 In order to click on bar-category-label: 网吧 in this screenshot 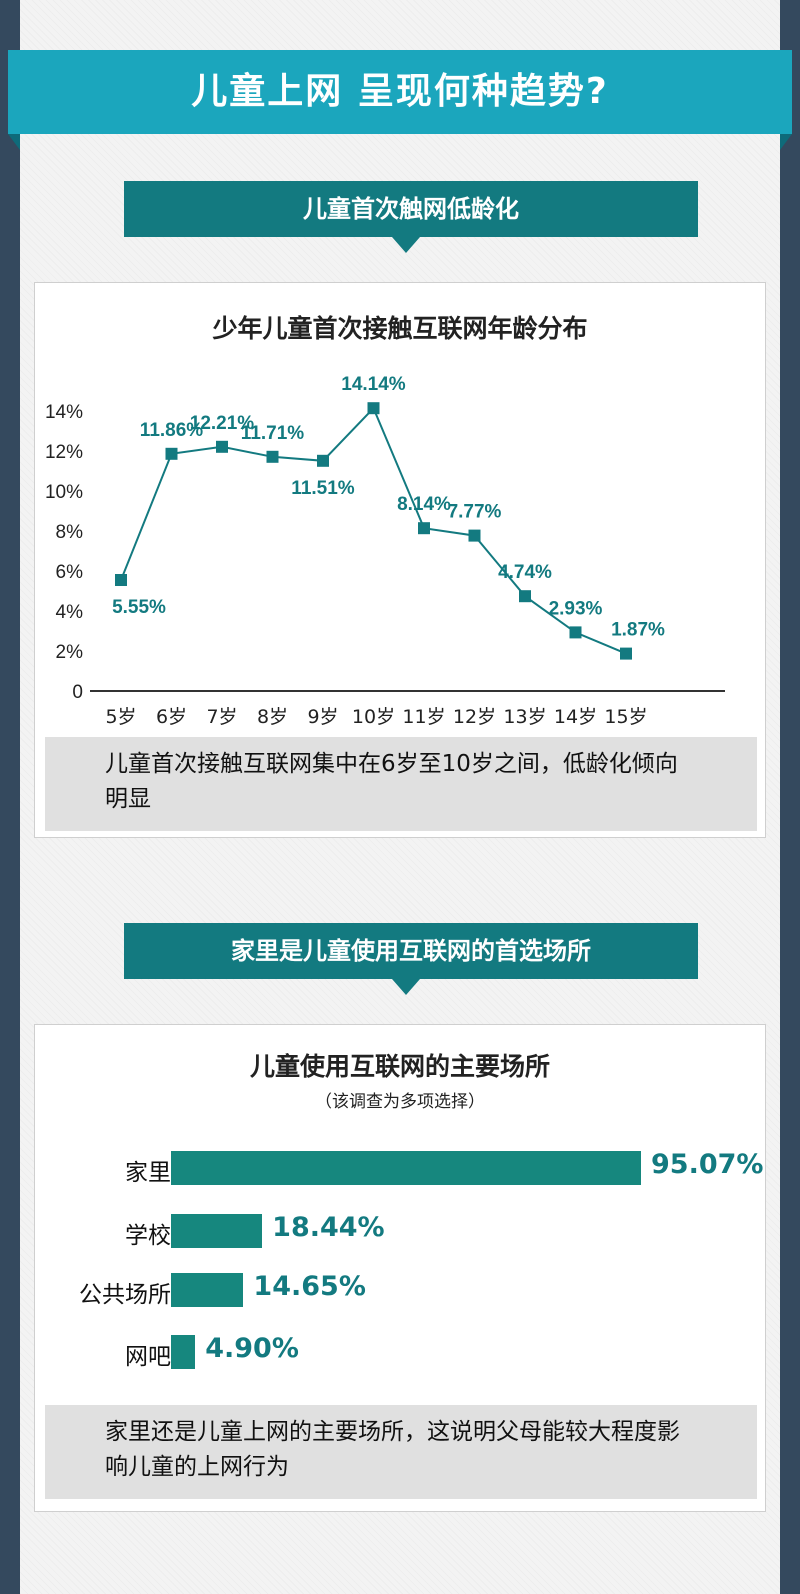, I will do `click(148, 1357)`.